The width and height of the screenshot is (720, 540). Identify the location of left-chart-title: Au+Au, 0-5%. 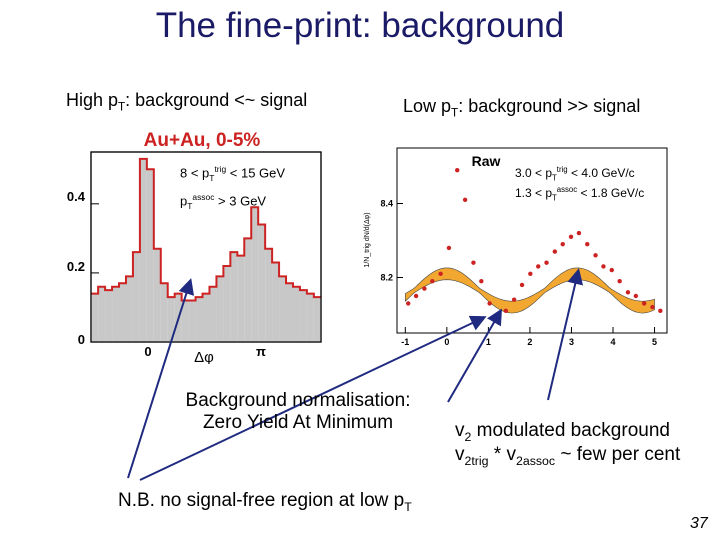
(202, 140).